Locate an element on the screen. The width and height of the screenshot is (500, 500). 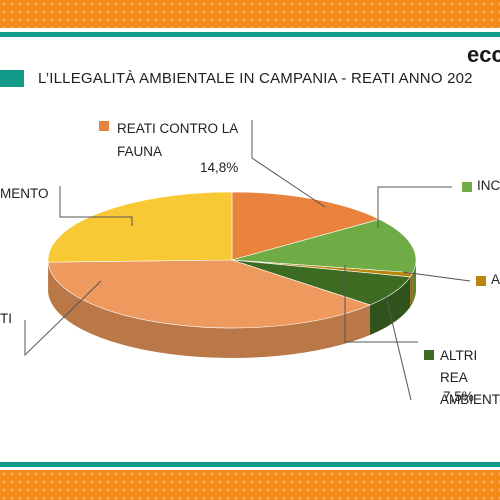
title-accent-bar is located at coordinates (12, 78).